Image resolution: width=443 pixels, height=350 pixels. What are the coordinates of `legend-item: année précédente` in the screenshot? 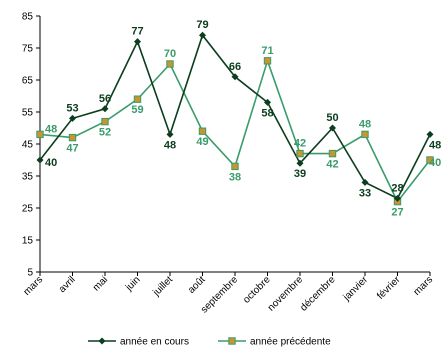 It's located at (274, 342).